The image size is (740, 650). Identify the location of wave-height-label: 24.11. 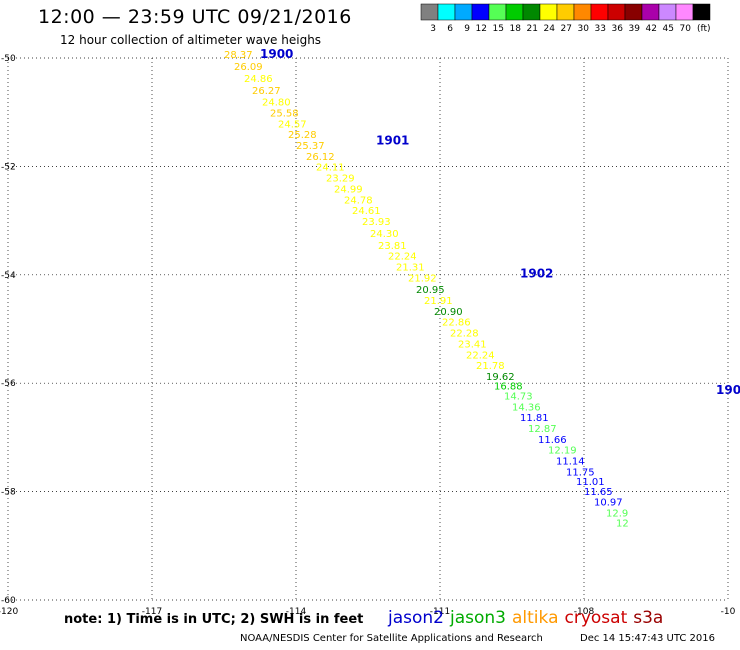
(330, 168).